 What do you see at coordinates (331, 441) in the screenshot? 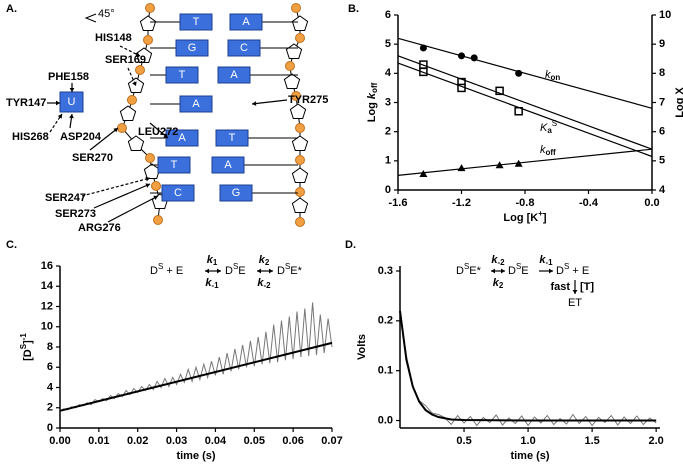
I see `x-tick-label: 0.07` at bounding box center [331, 441].